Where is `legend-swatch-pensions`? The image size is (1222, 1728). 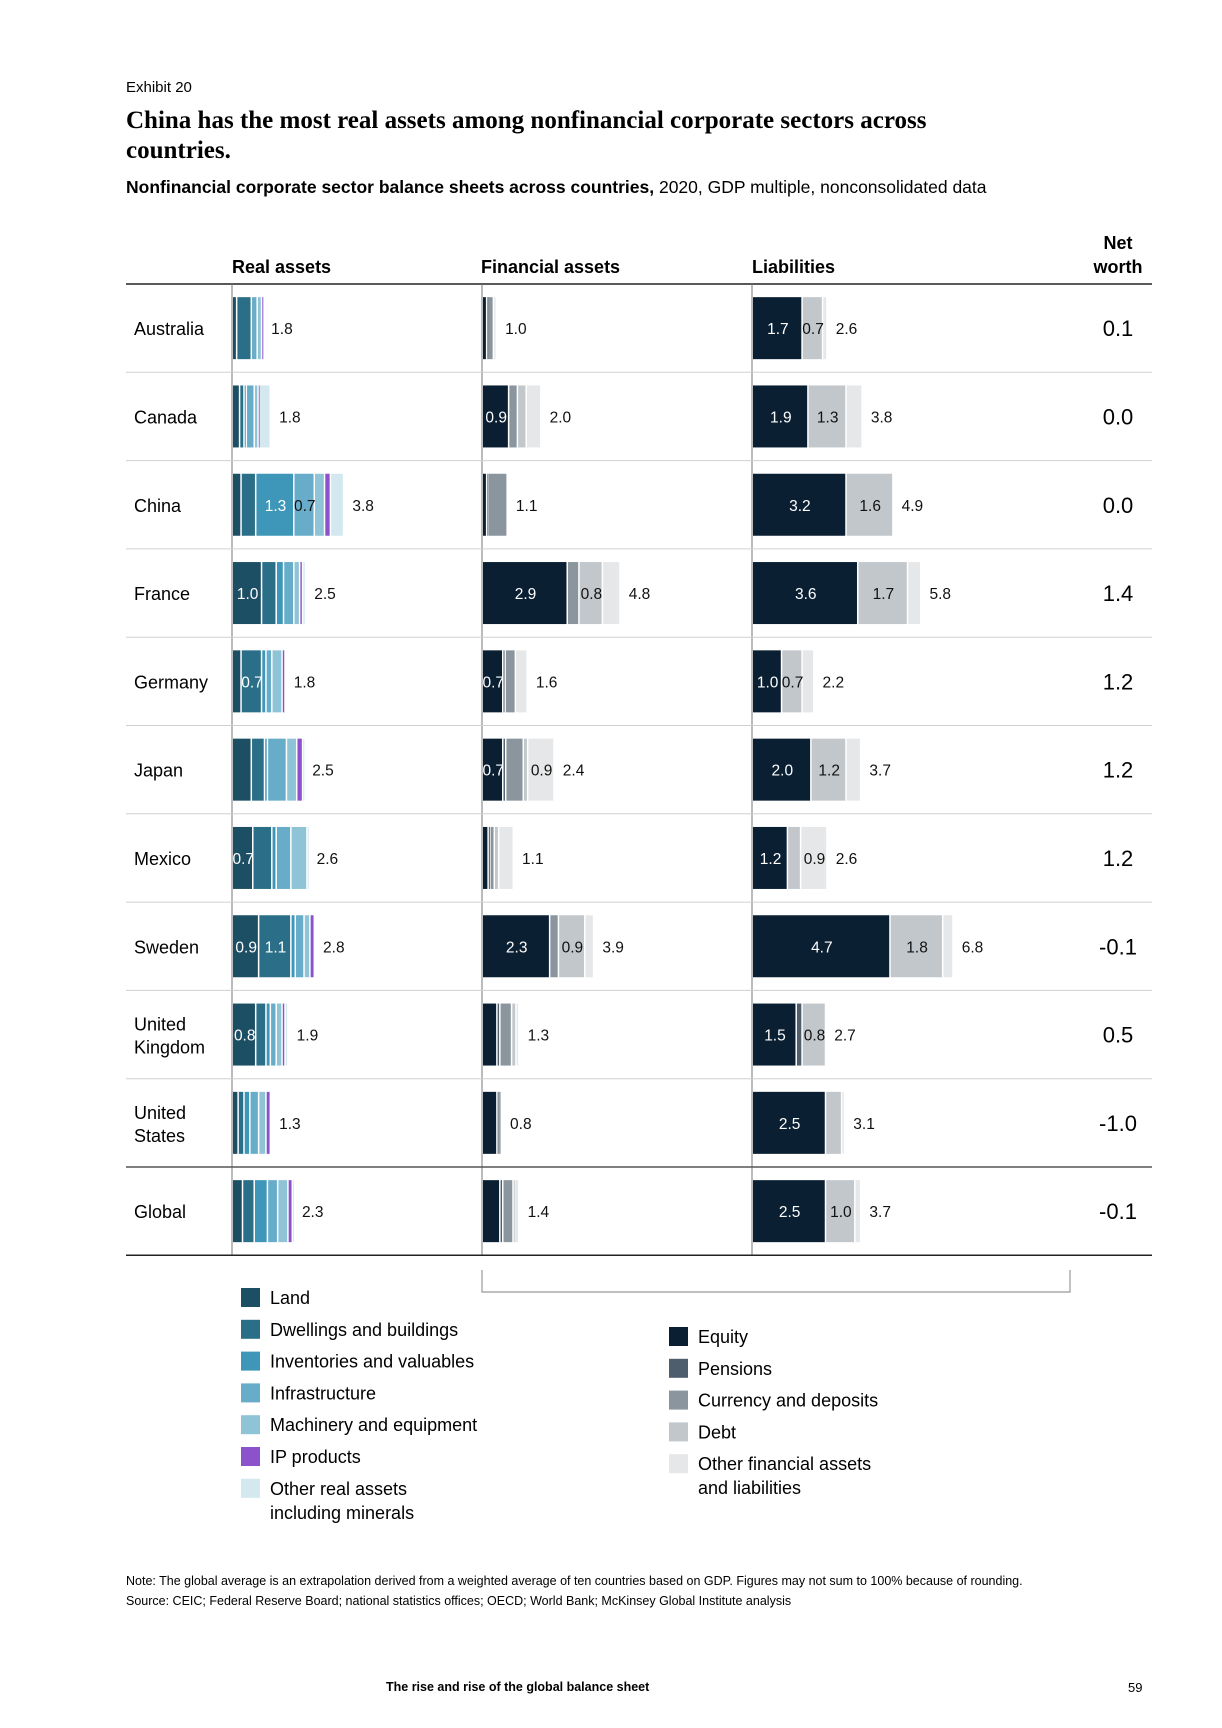
legend-swatch-pensions is located at coordinates (678, 1368).